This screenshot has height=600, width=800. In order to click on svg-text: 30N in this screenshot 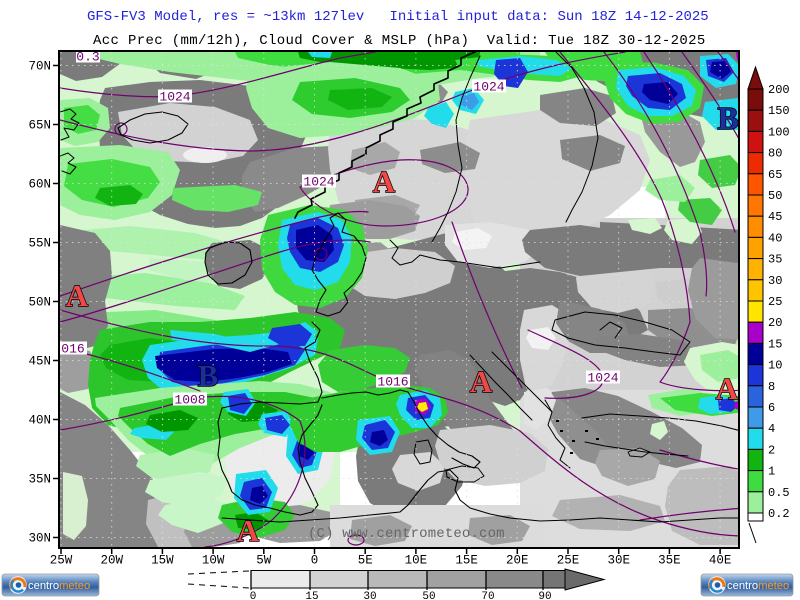, I will do `click(39, 539)`.